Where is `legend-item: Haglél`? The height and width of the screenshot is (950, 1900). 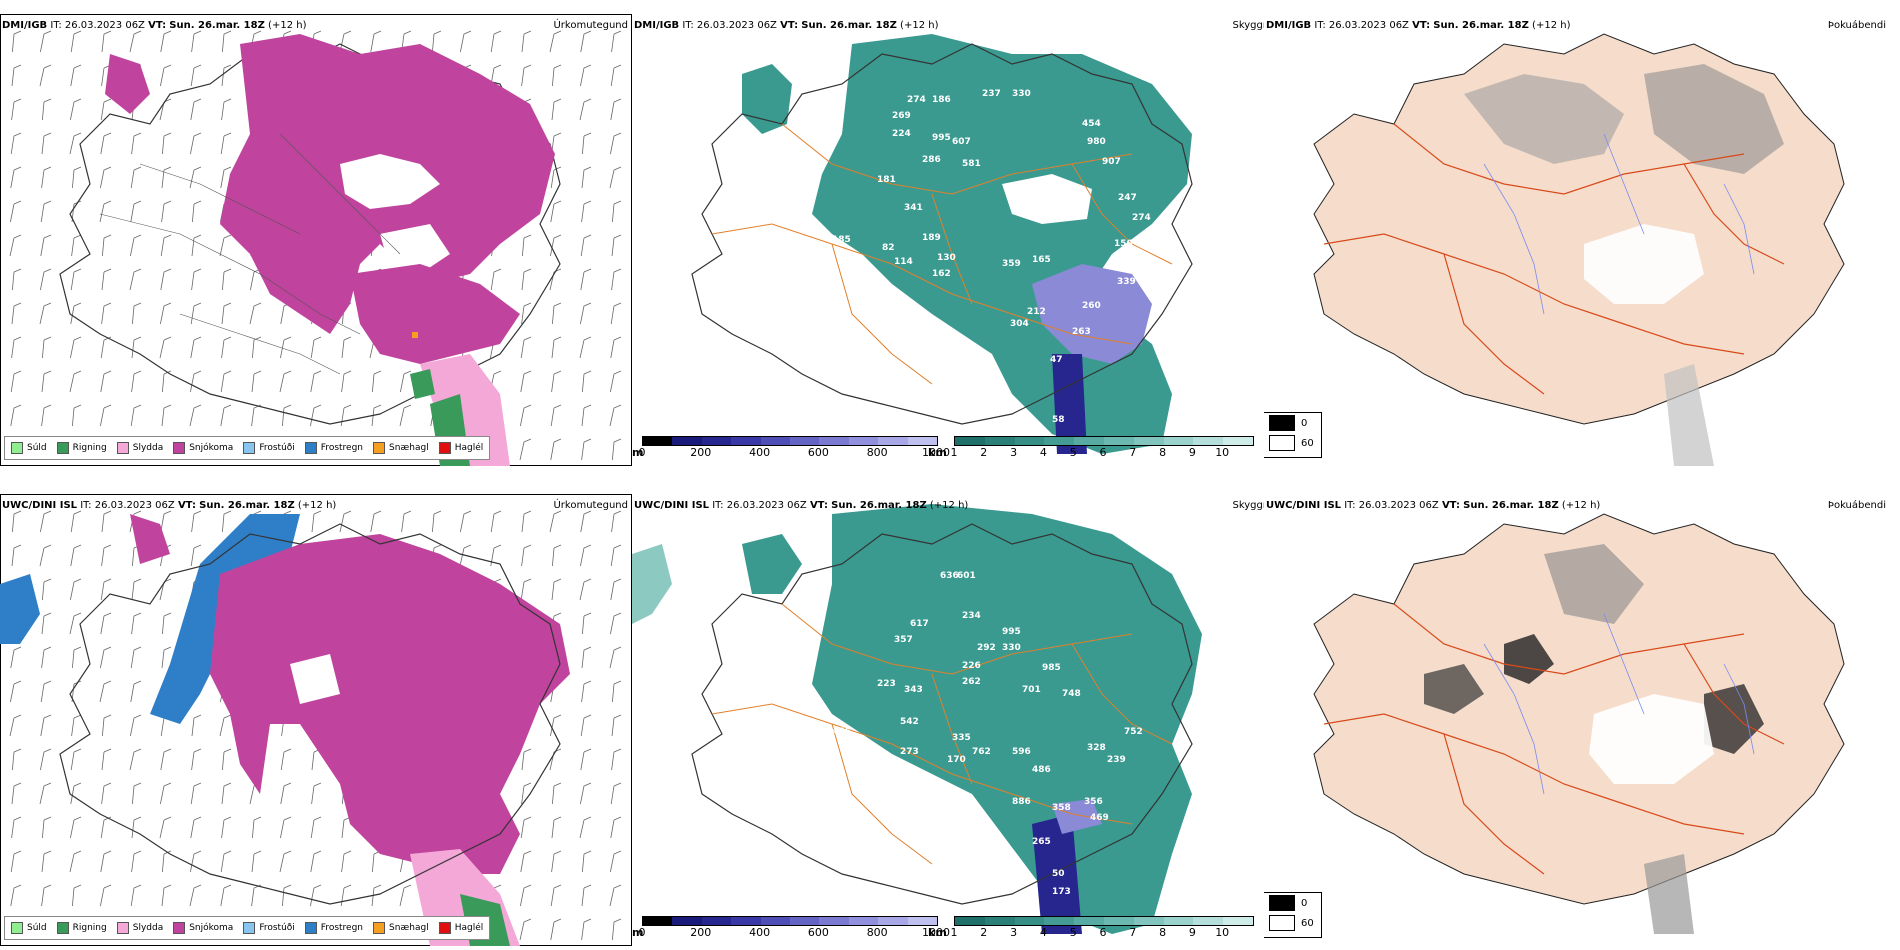
legend-item: Haglél is located at coordinates (460, 928).